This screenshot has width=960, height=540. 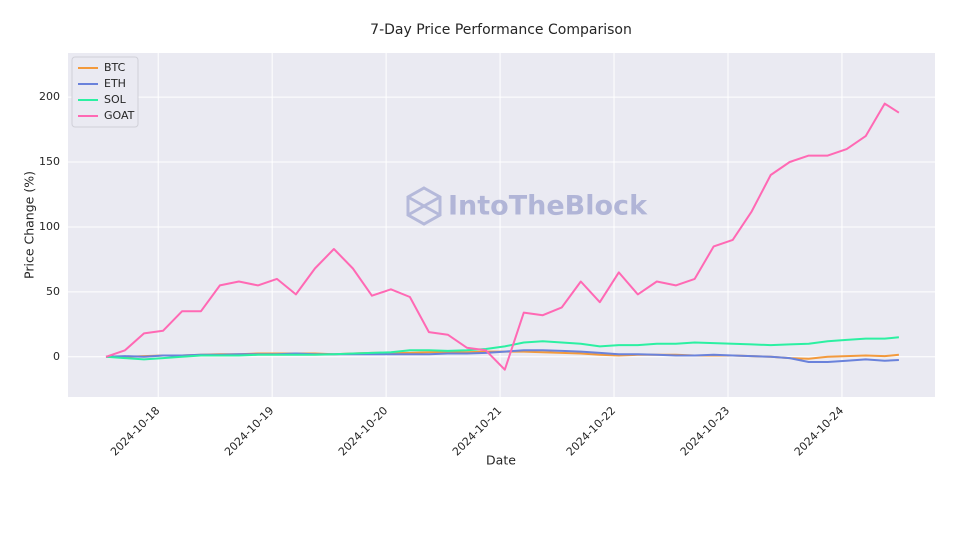 I want to click on legend-box, so click(x=105, y=92).